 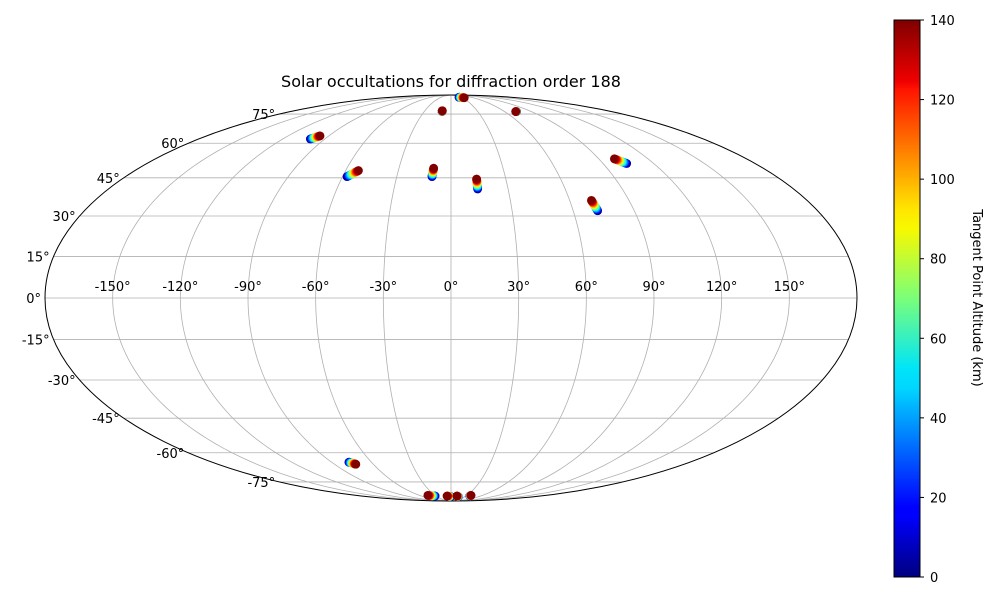 I want to click on lat-tick-label: -75°, so click(x=261, y=483).